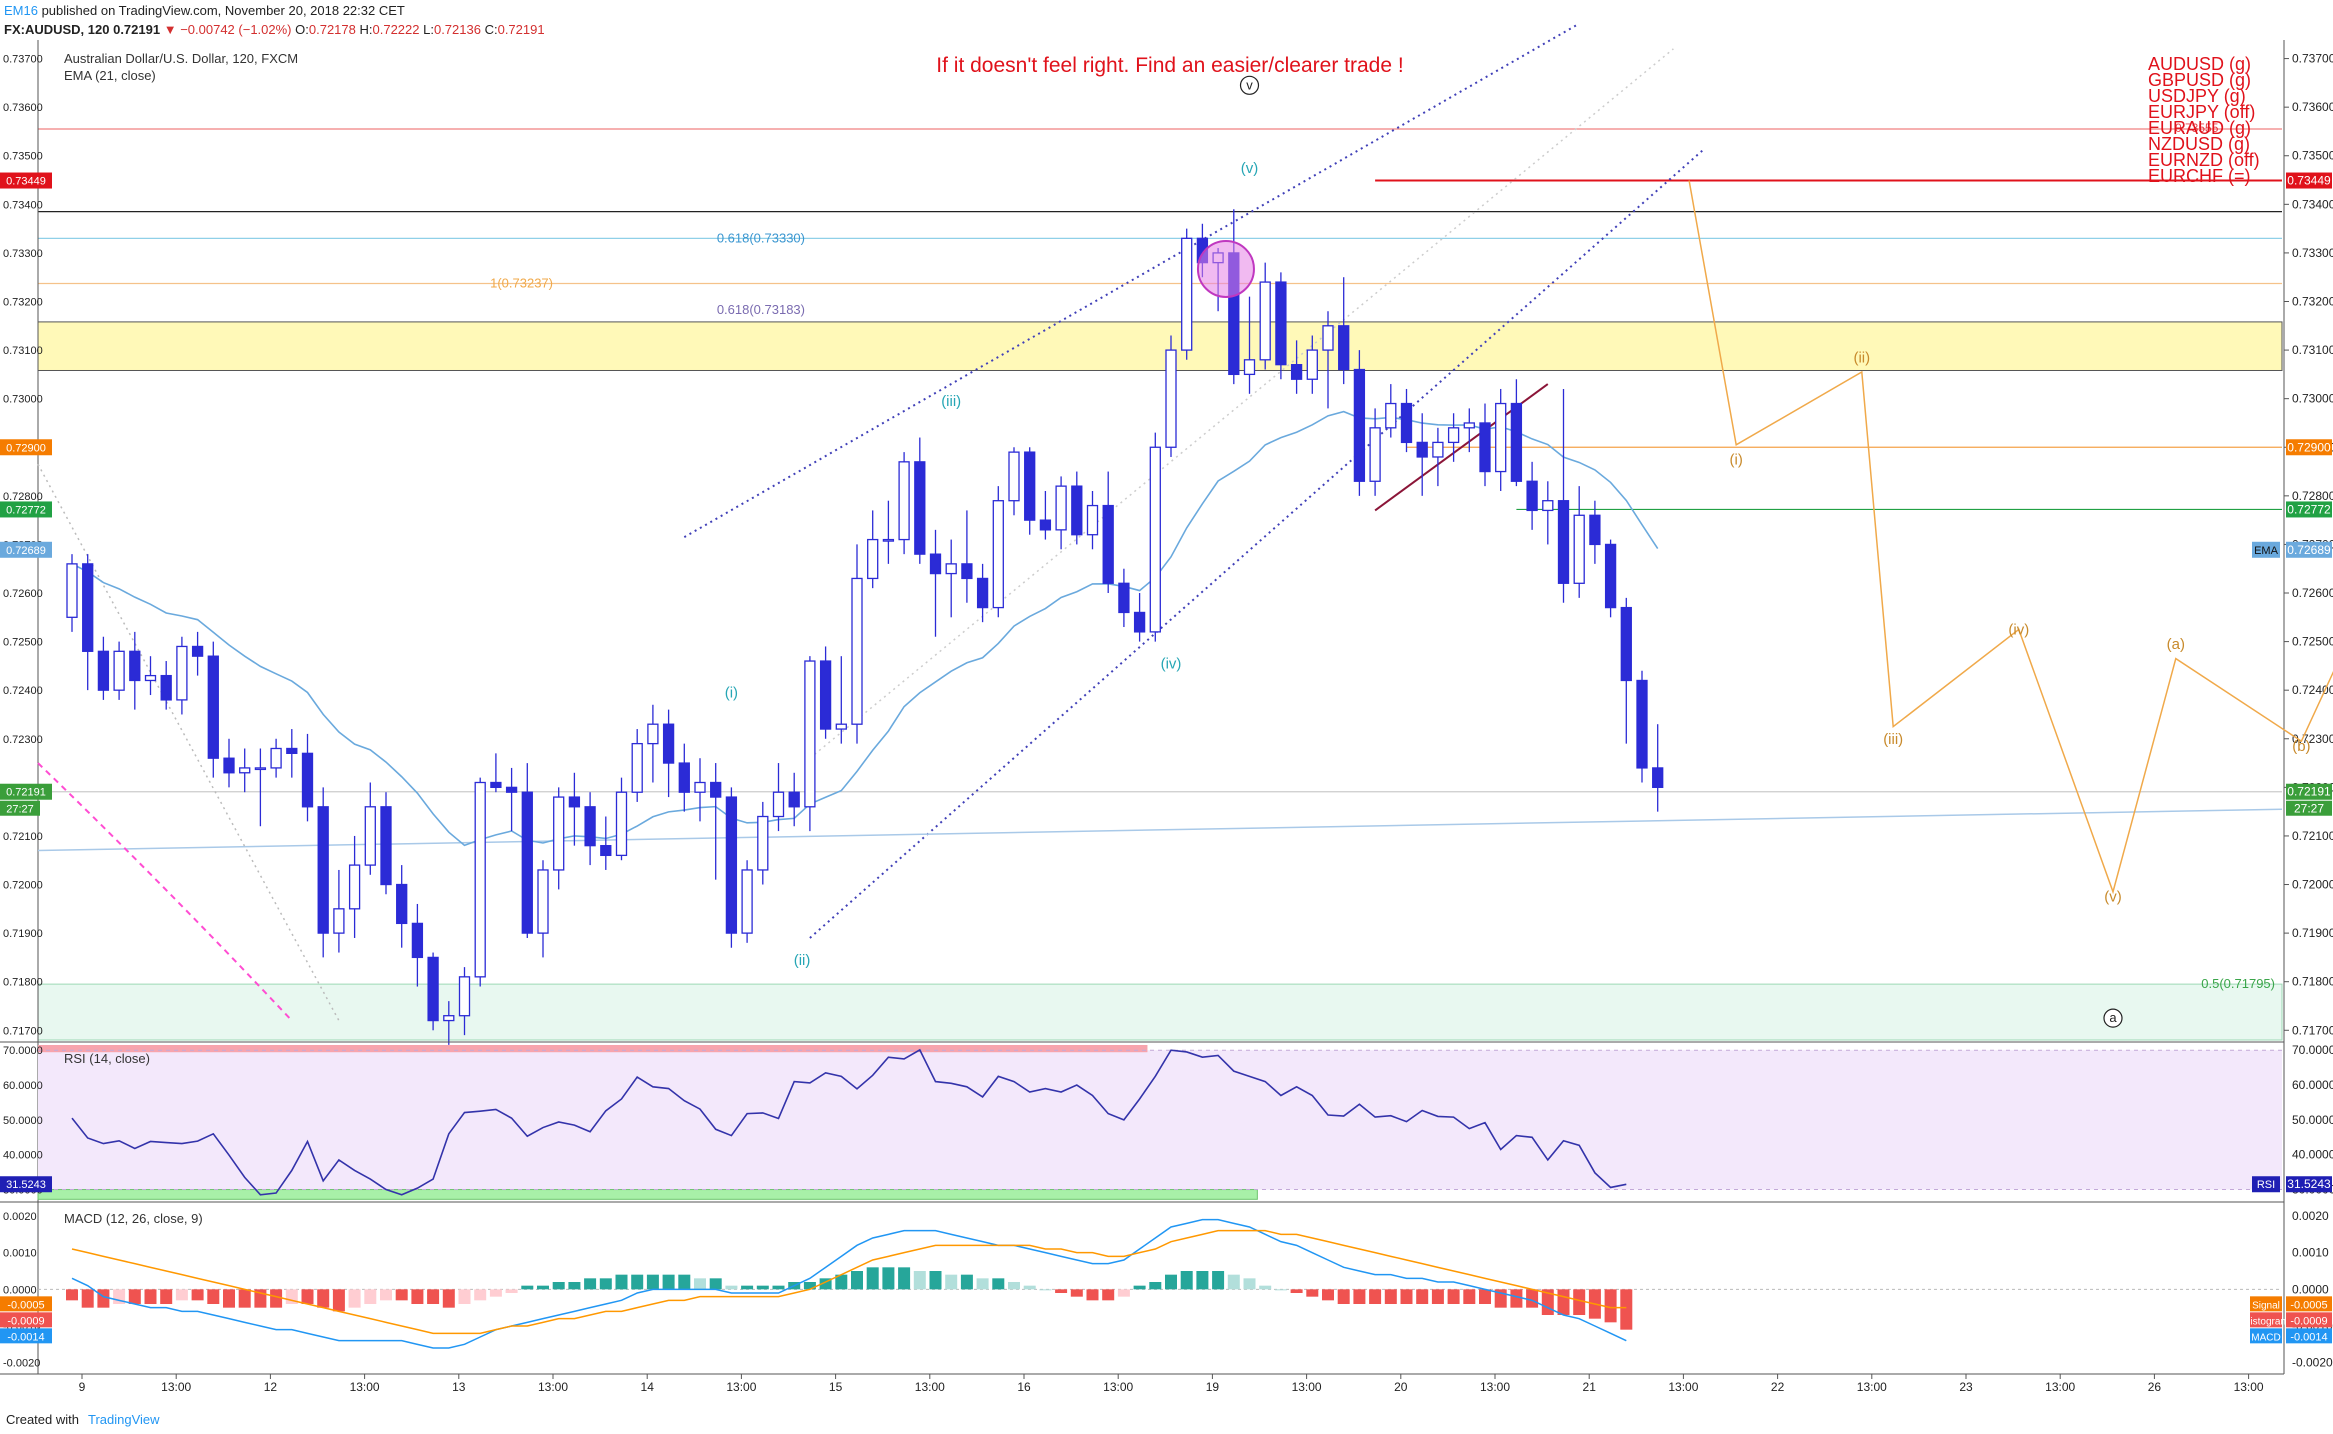 The image size is (2333, 1434). I want to click on rsi-tick-label: 60.0000, so click(2312, 1085).